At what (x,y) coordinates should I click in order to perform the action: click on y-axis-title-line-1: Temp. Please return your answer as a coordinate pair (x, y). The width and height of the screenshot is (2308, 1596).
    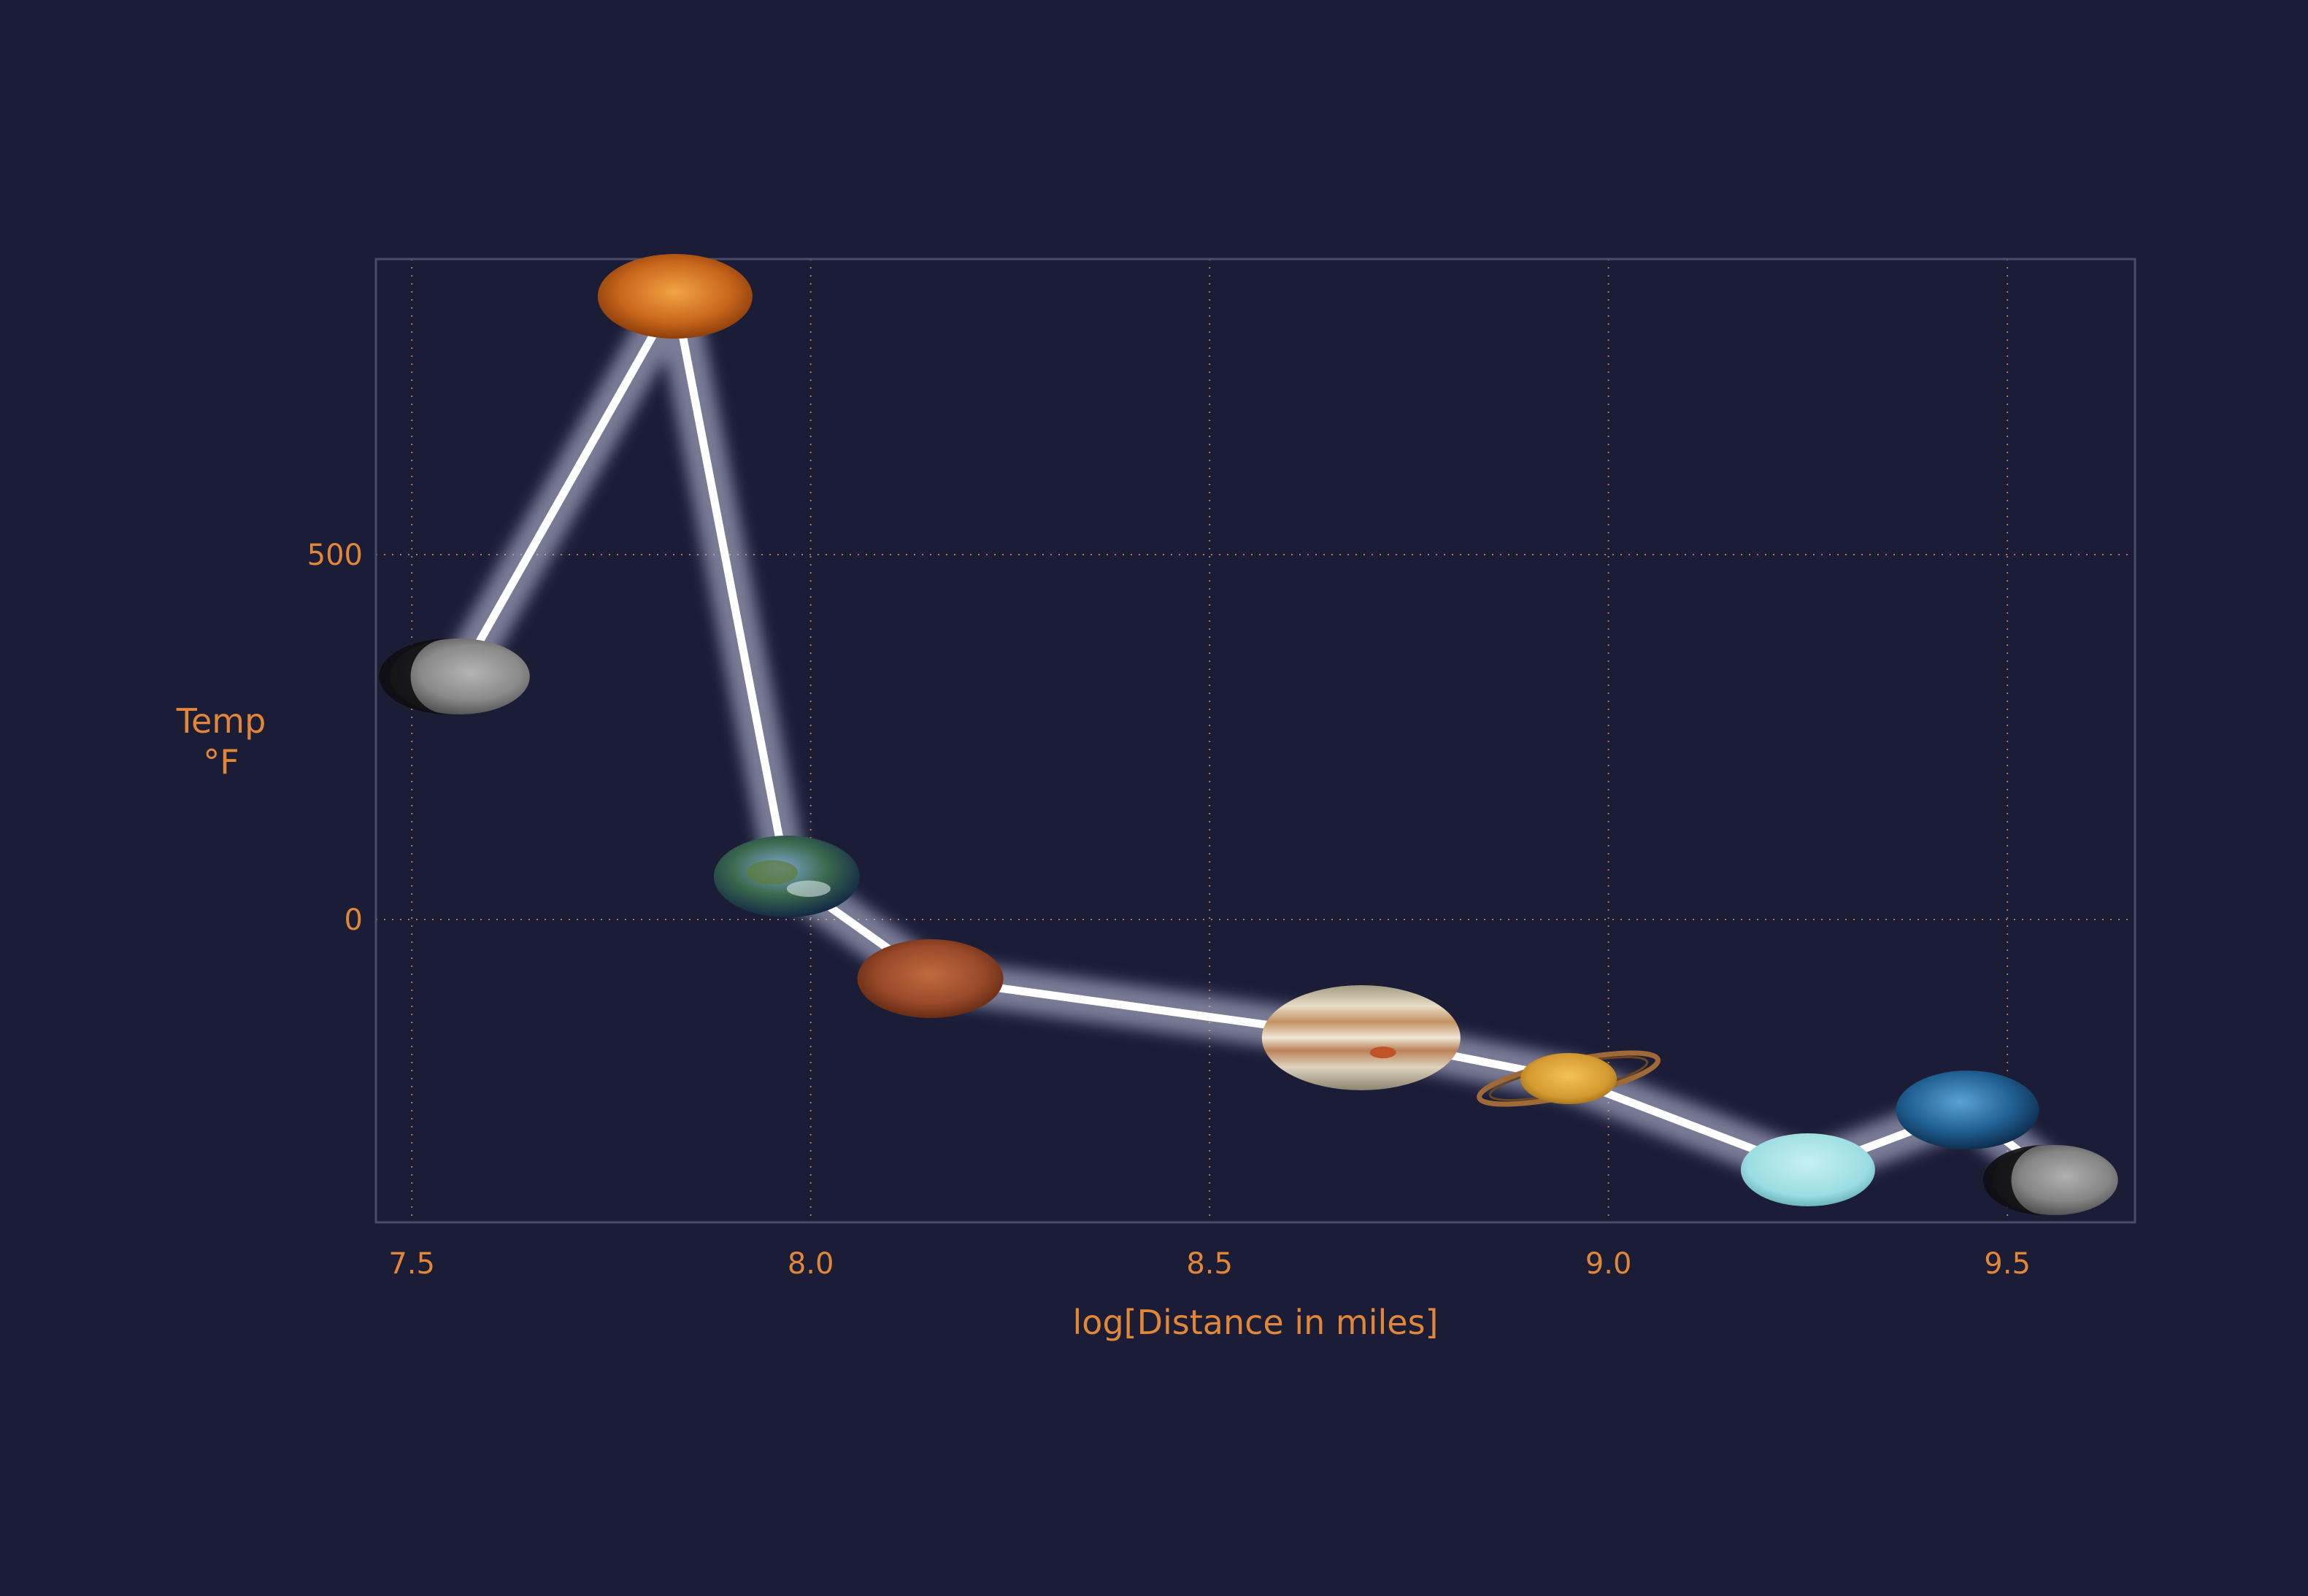
    Looking at the image, I should click on (221, 721).